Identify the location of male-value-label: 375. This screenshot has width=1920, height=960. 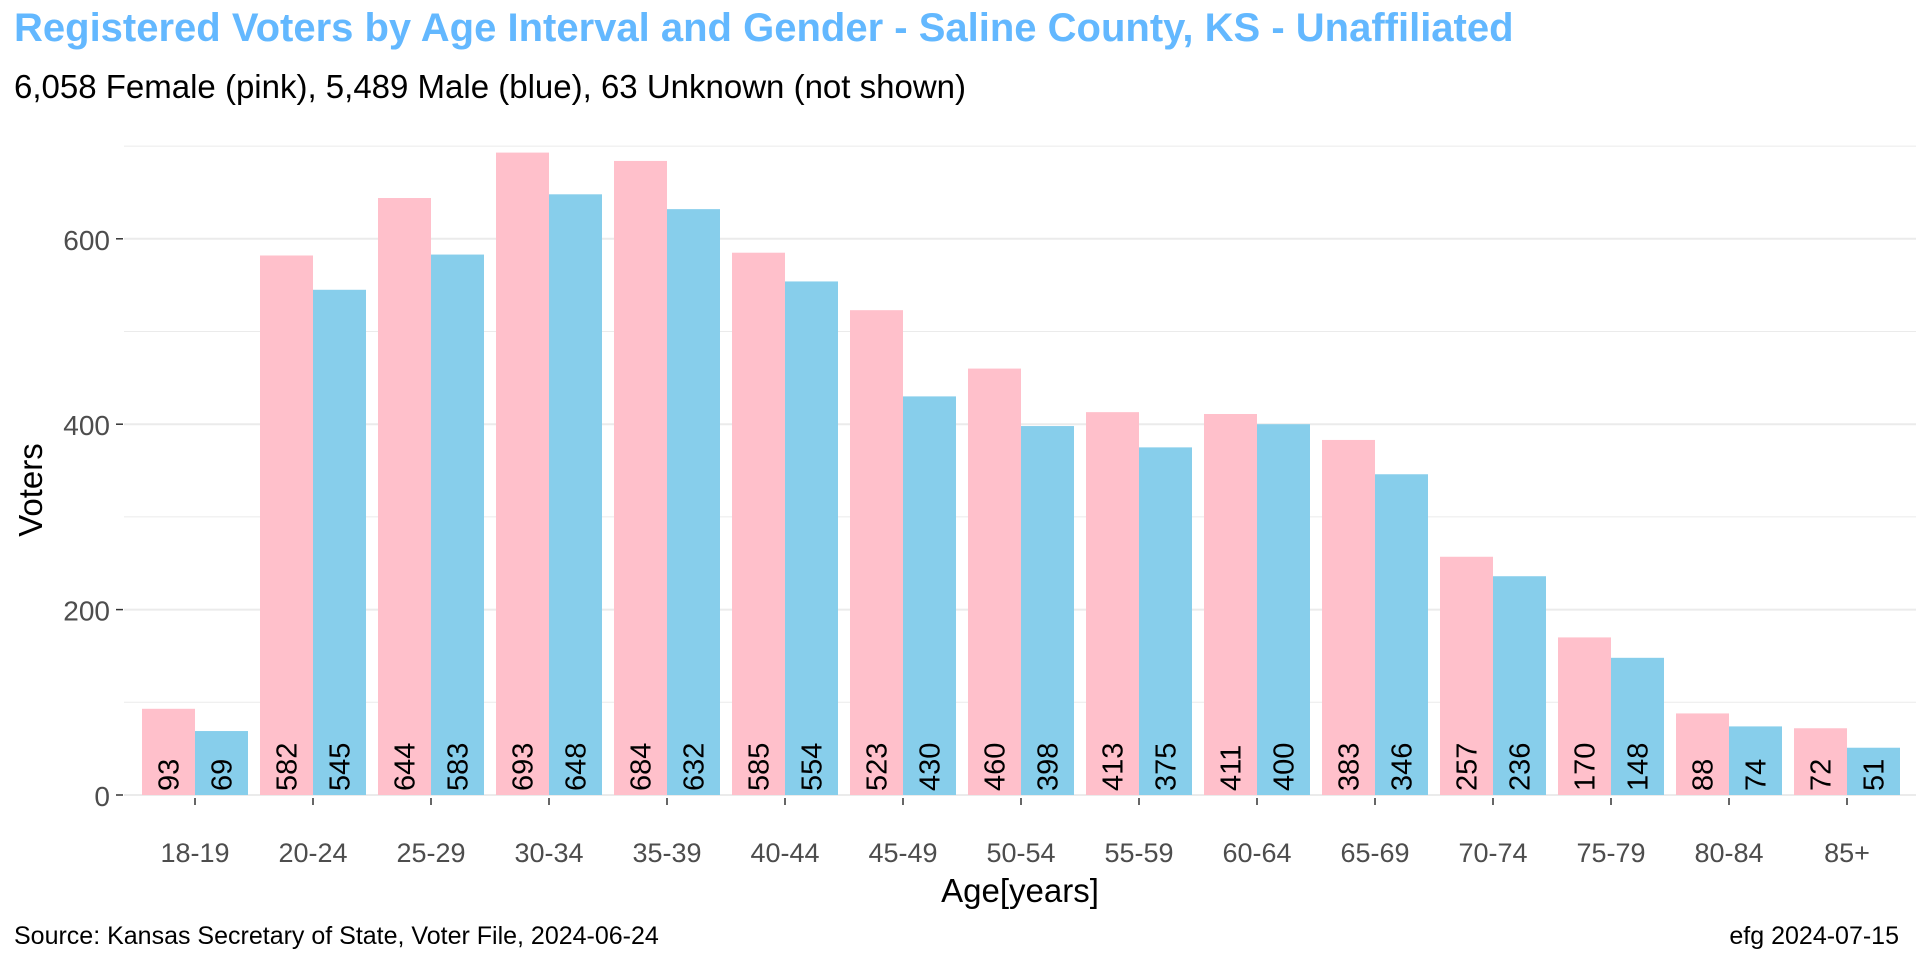
(1167, 767).